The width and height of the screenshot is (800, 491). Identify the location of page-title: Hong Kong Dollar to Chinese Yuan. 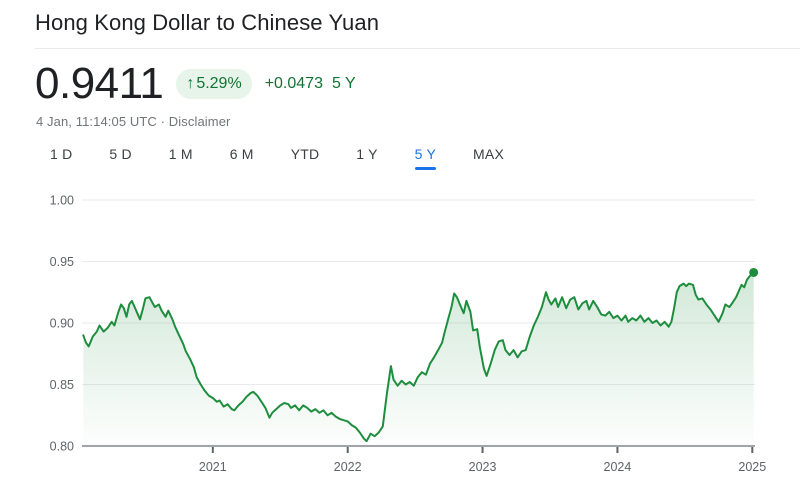
(207, 22).